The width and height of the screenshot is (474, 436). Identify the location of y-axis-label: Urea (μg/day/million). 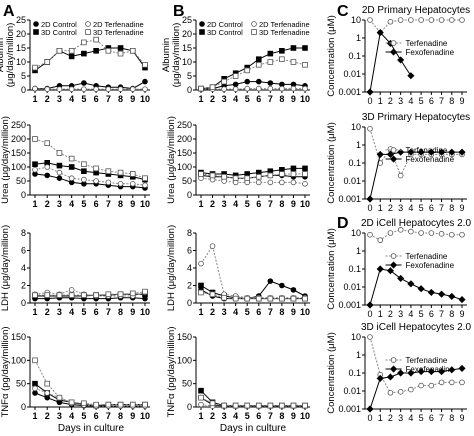
(171, 160).